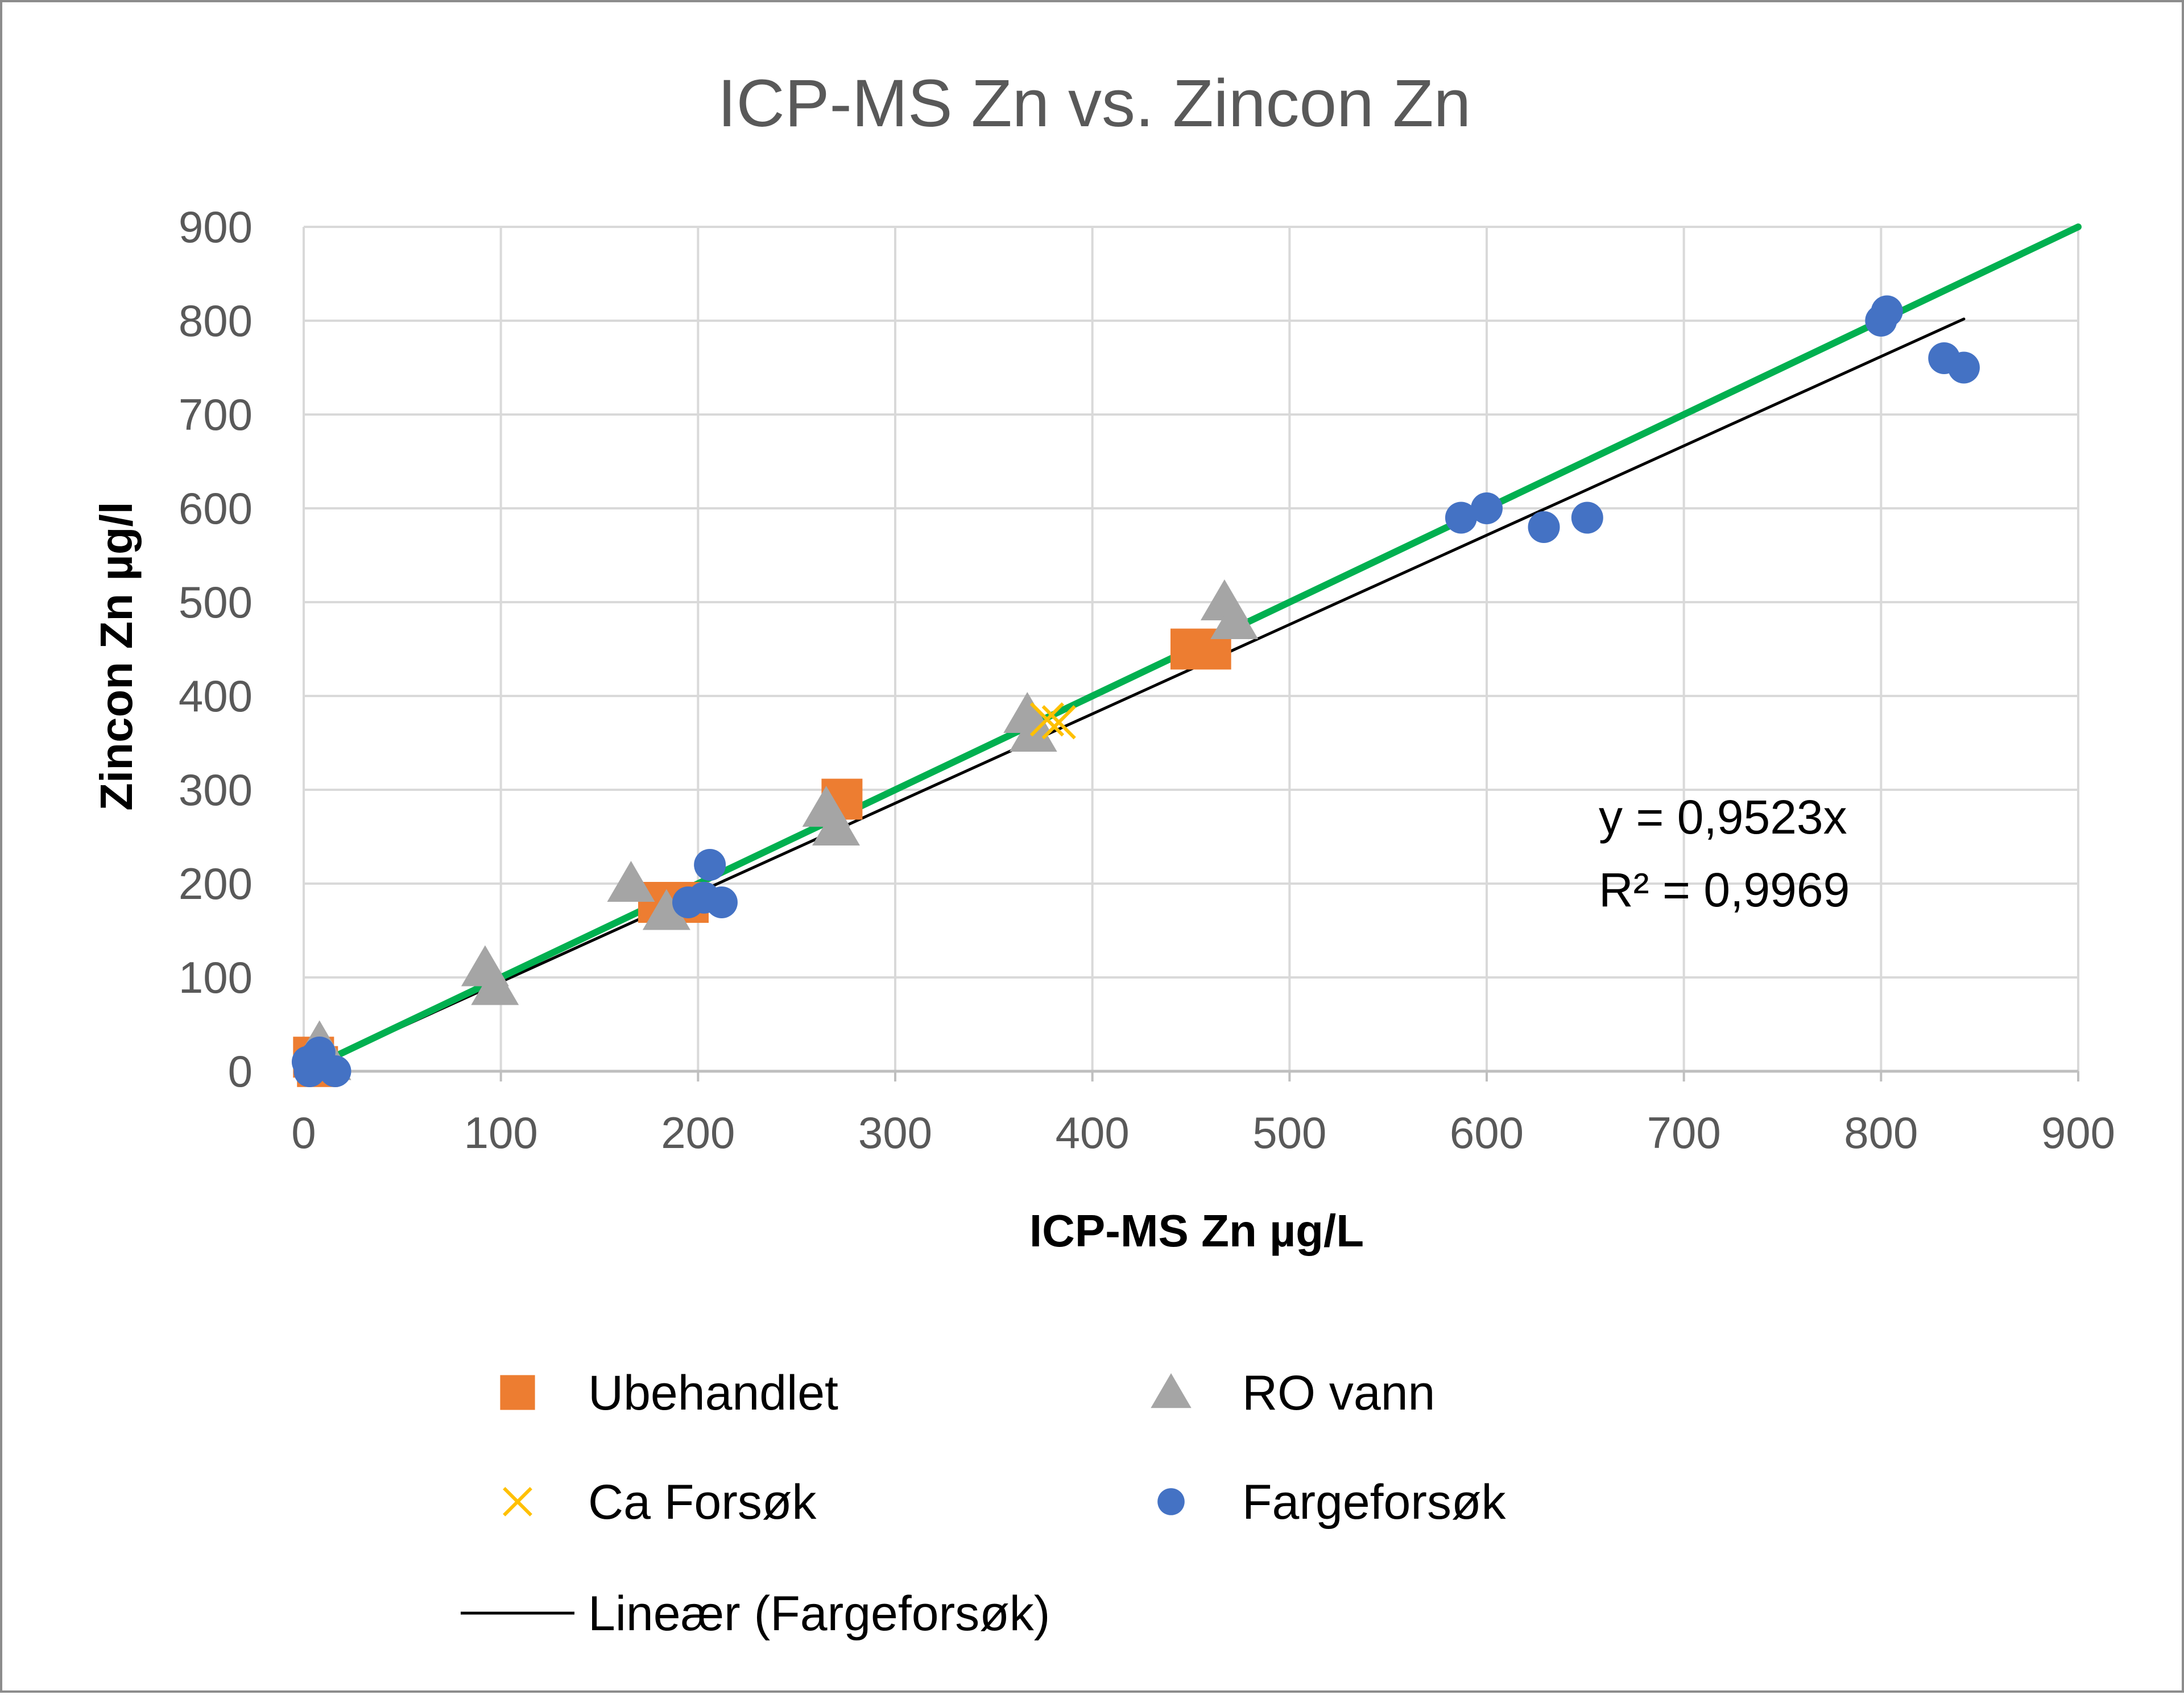  I want to click on y-tick-labels: 0 100 200 300 400 500 600 700 800 900, so click(216, 649).